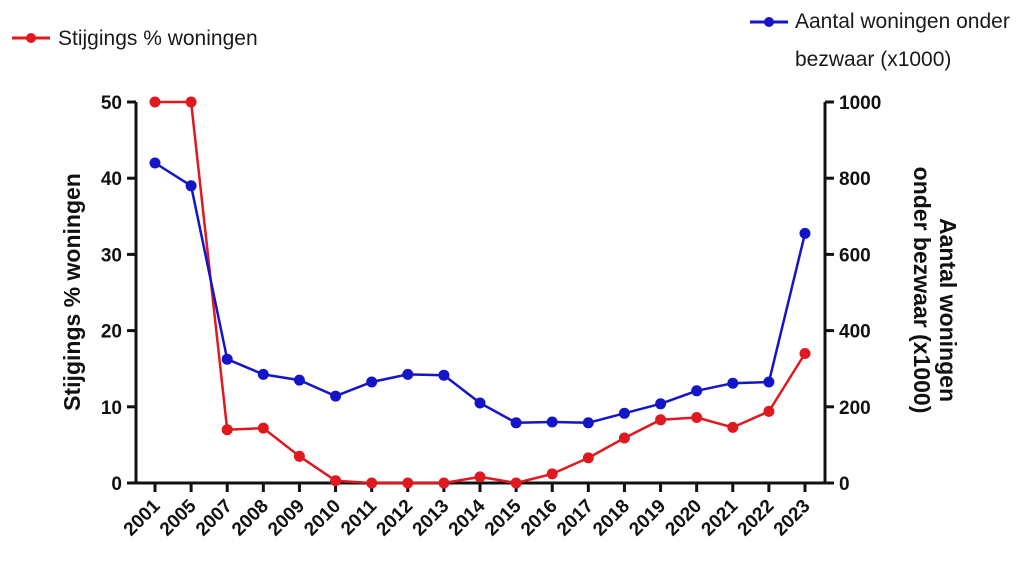 The image size is (1030, 578). What do you see at coordinates (756, 518) in the screenshot?
I see `x-tick-label: 2022` at bounding box center [756, 518].